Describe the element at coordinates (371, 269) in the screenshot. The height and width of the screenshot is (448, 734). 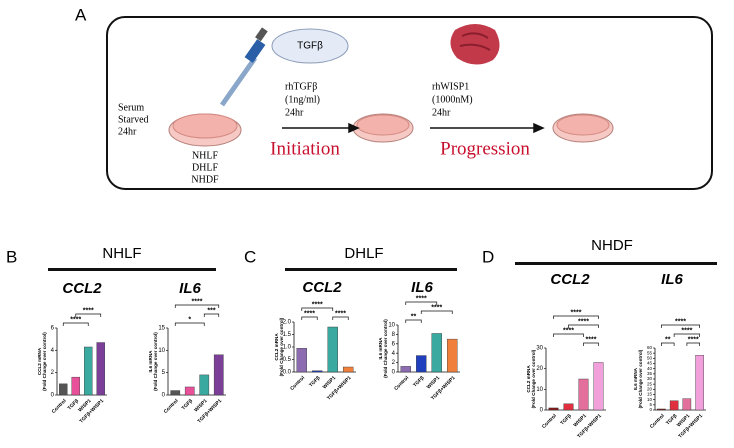
I see `title-rule` at that location.